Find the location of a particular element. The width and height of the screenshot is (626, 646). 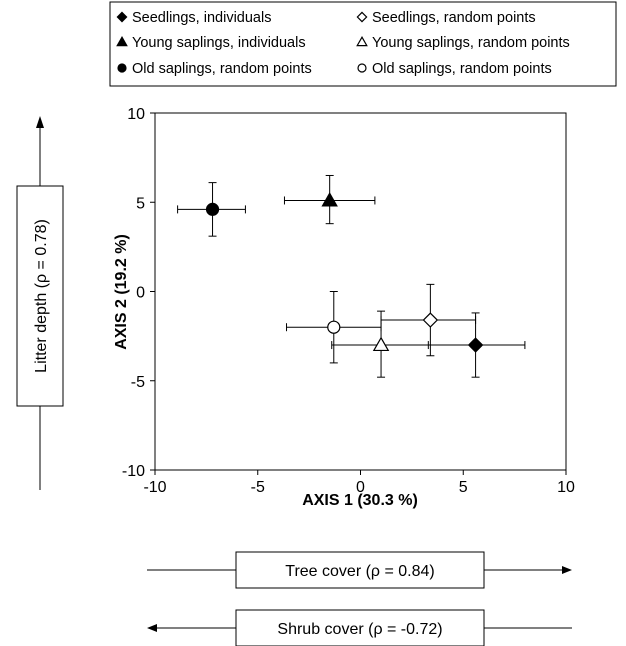

litter-depth-box is located at coordinates (40, 296).